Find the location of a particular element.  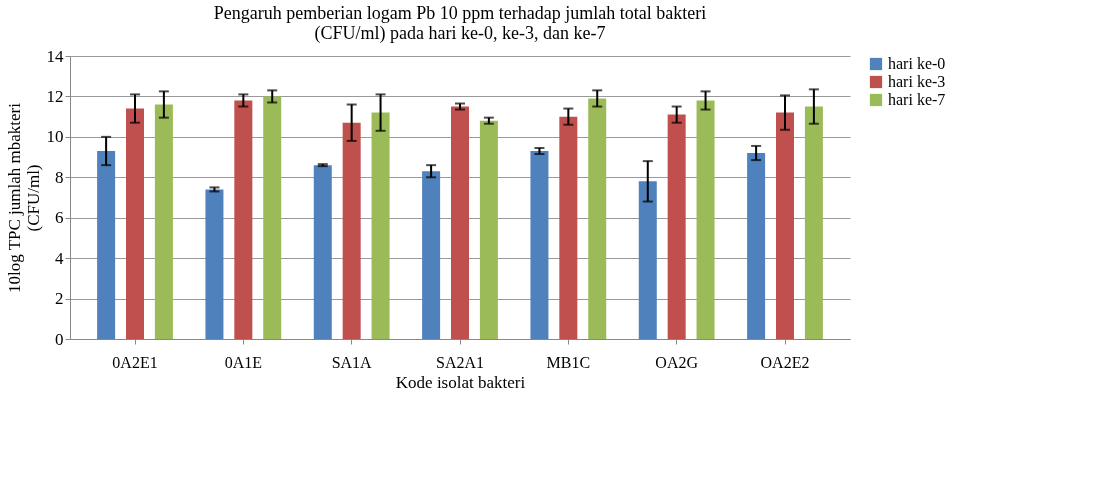

y-tick-label: 0 is located at coordinates (59, 339).